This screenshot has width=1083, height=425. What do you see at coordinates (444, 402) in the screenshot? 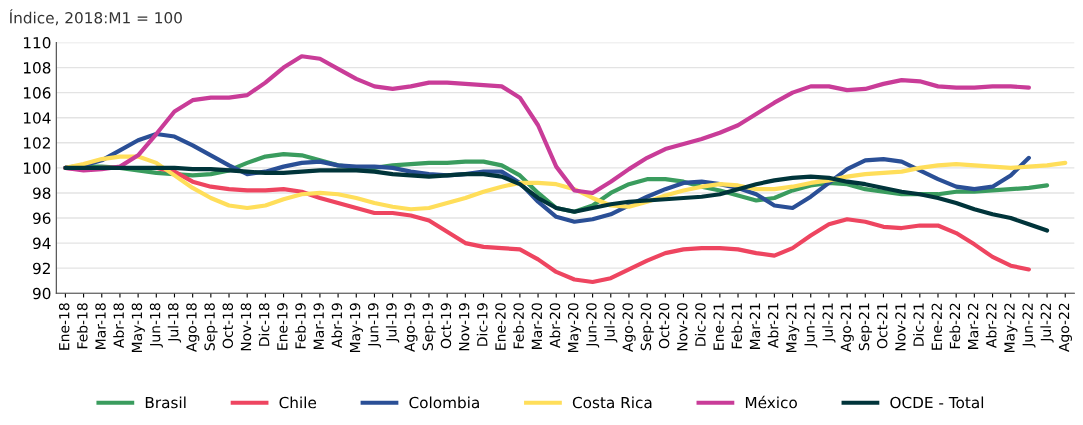
I see `legend-label: Colombia` at bounding box center [444, 402].